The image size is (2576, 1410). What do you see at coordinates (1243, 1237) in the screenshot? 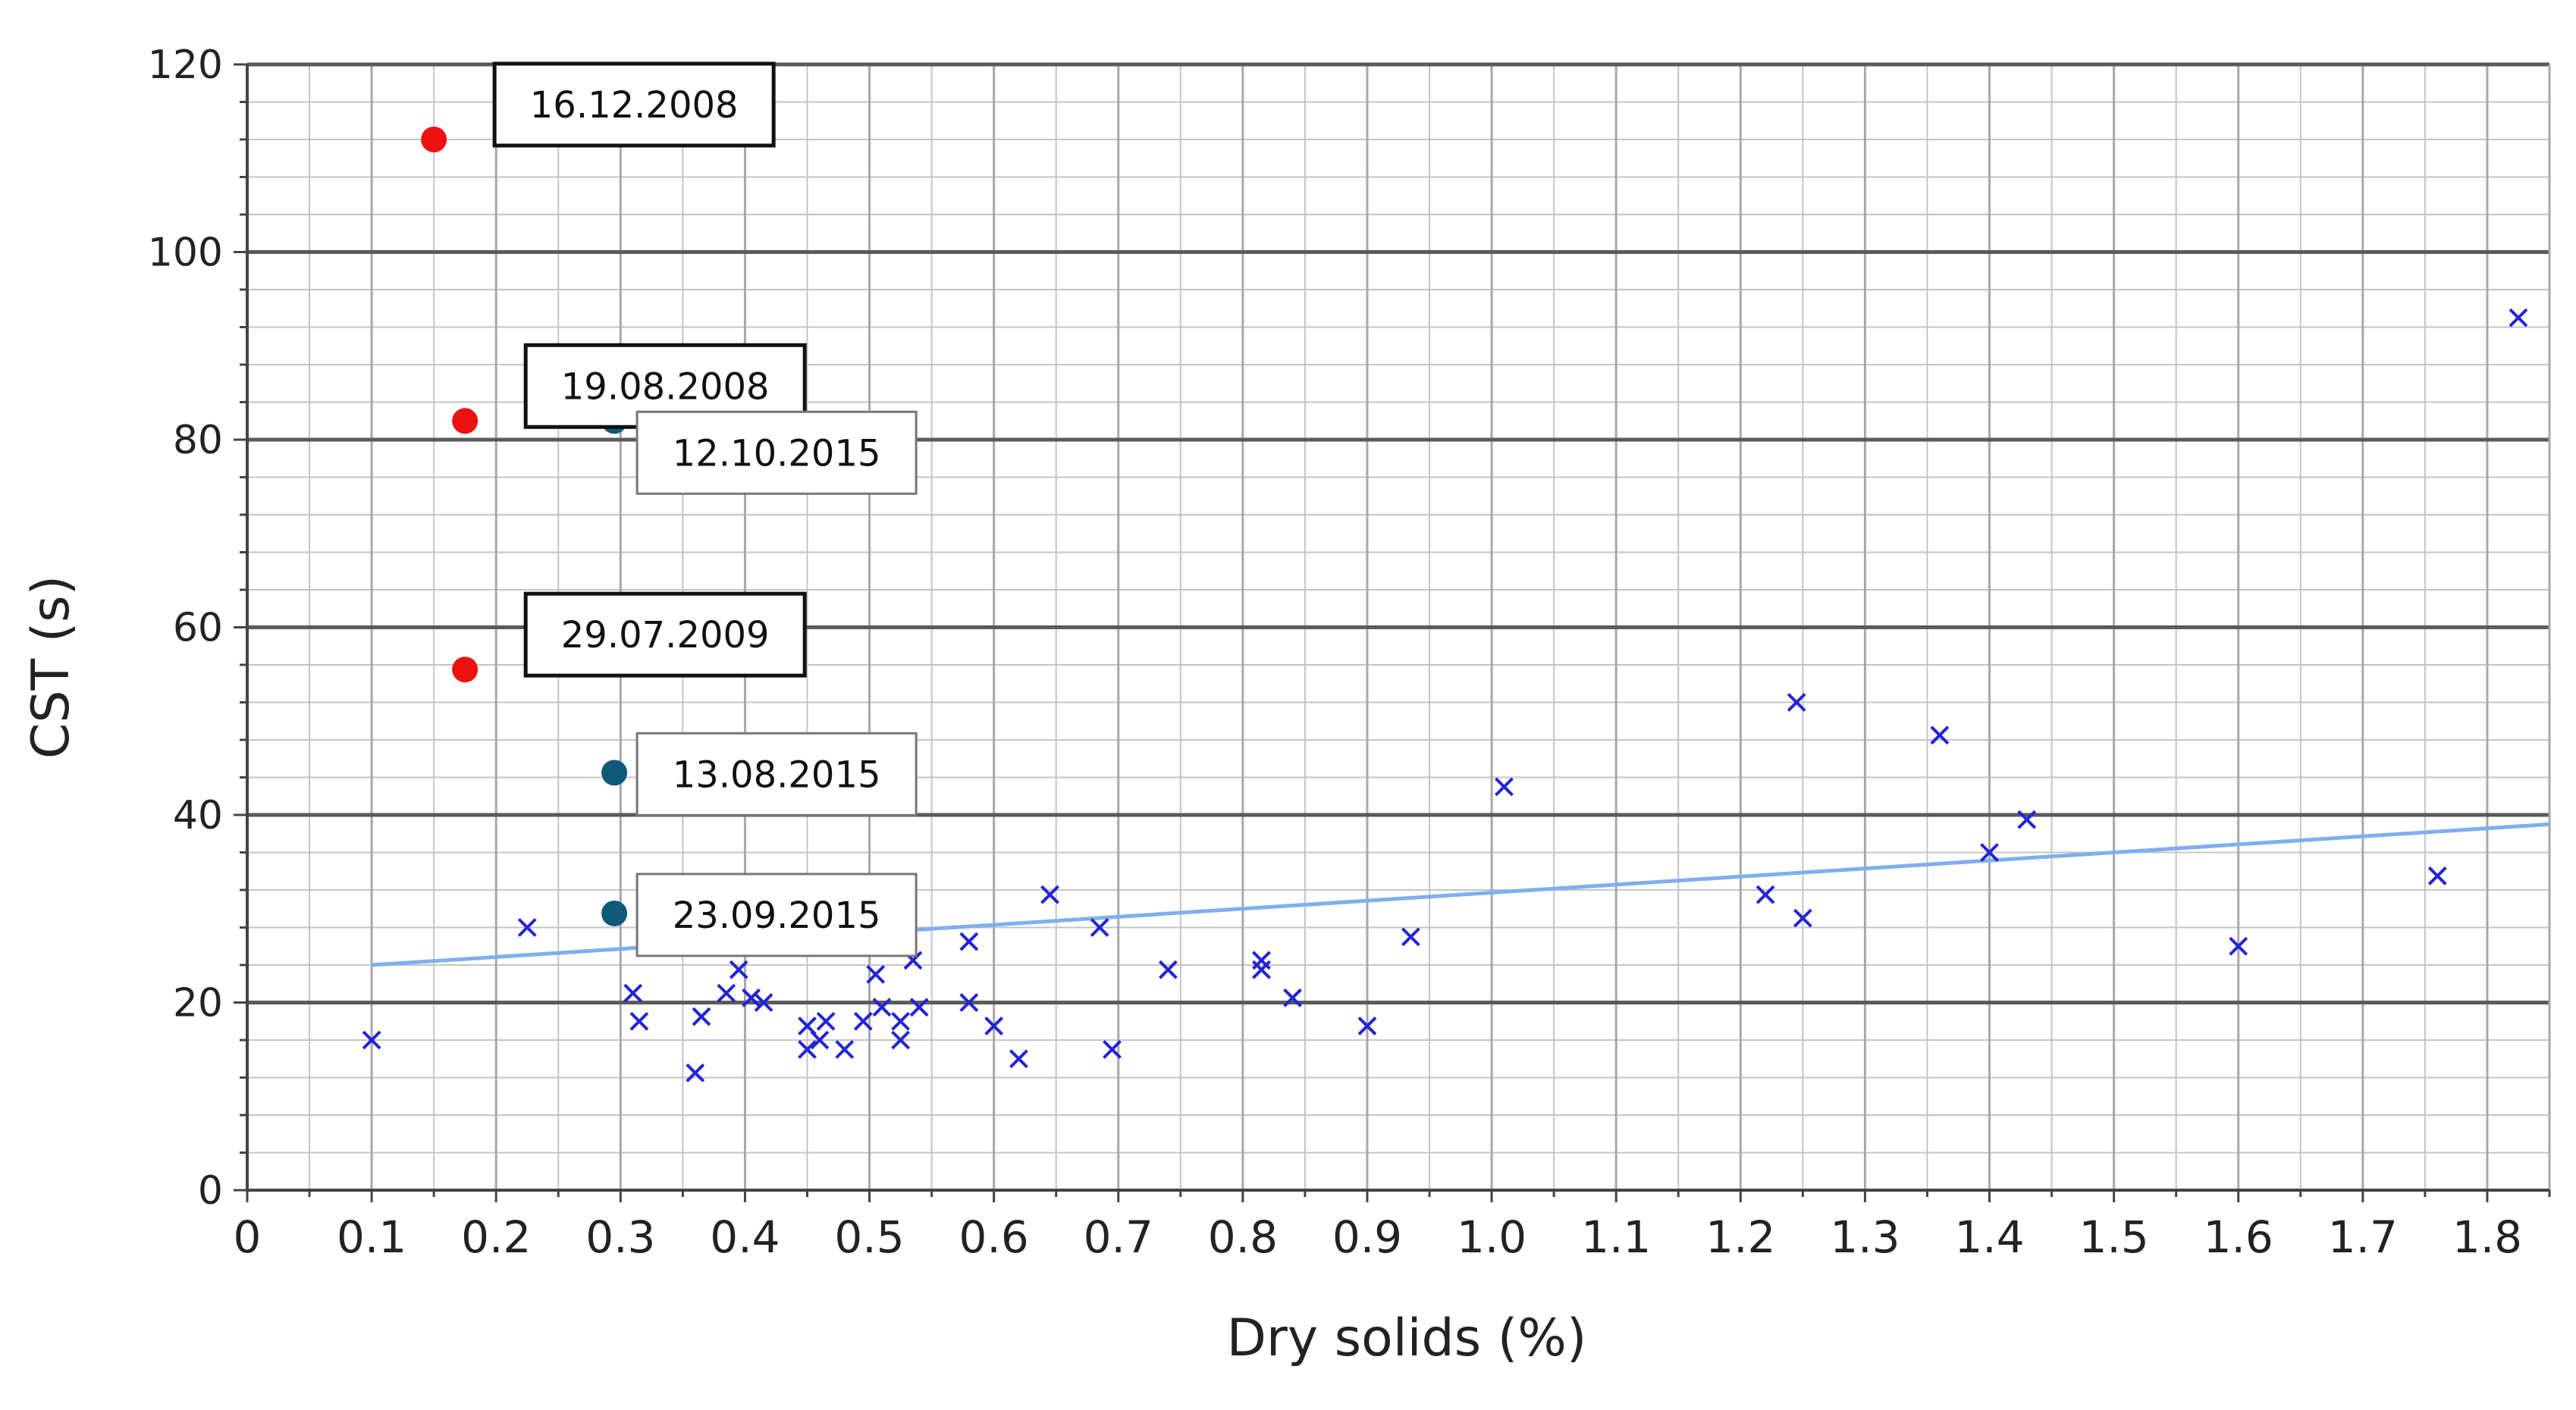
I see `x-tick-label: 0.8` at bounding box center [1243, 1237].